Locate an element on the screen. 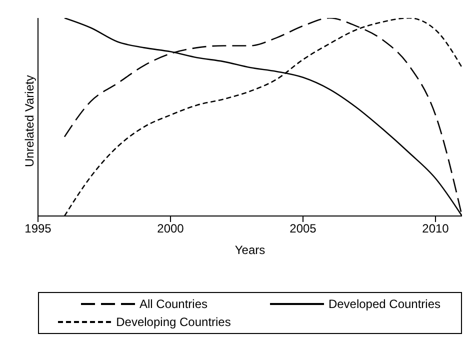 Image resolution: width=474 pixels, height=345 pixels. x-tick-label: 2005 is located at coordinates (303, 229).